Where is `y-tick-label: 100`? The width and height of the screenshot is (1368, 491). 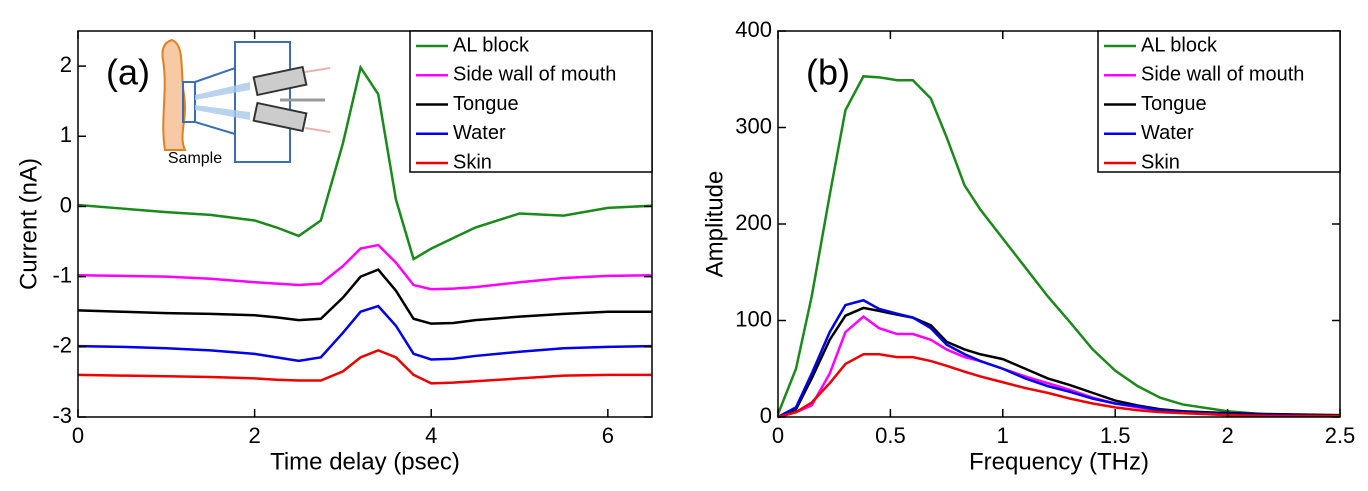 y-tick-label: 100 is located at coordinates (753, 318).